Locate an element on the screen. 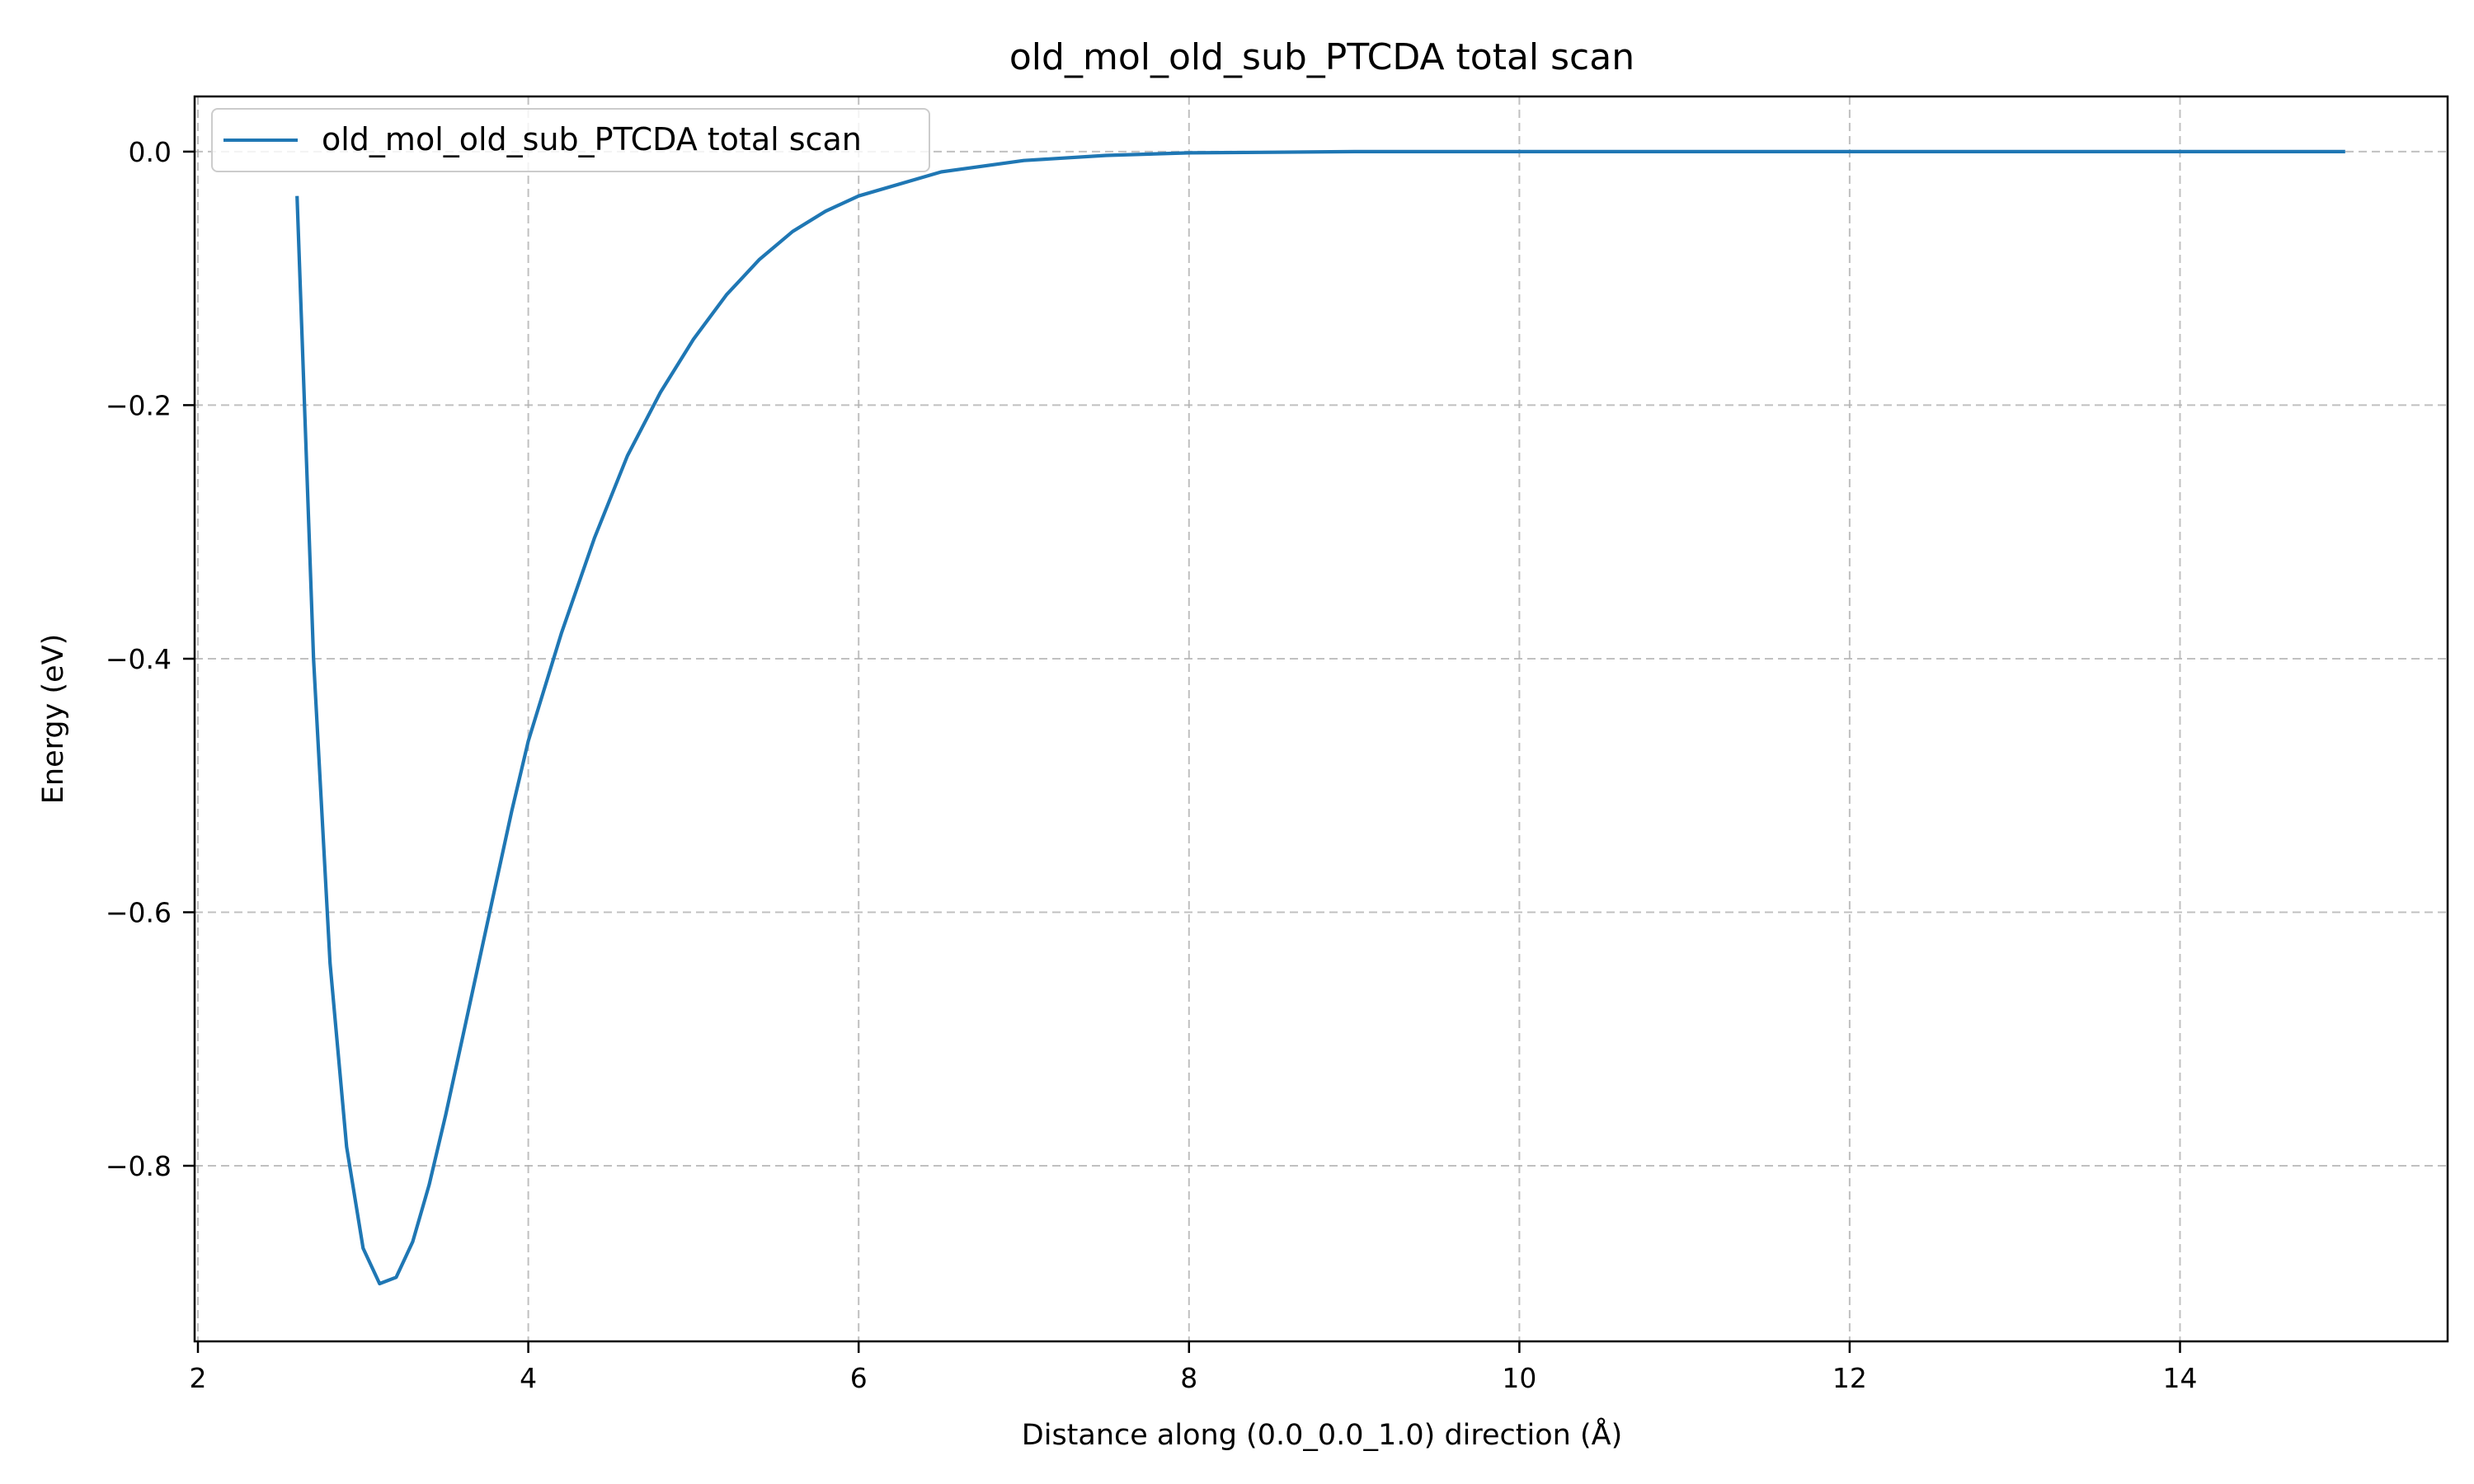 Image resolution: width=2474 pixels, height=1484 pixels. x-tick-label: 10 is located at coordinates (1519, 1378).